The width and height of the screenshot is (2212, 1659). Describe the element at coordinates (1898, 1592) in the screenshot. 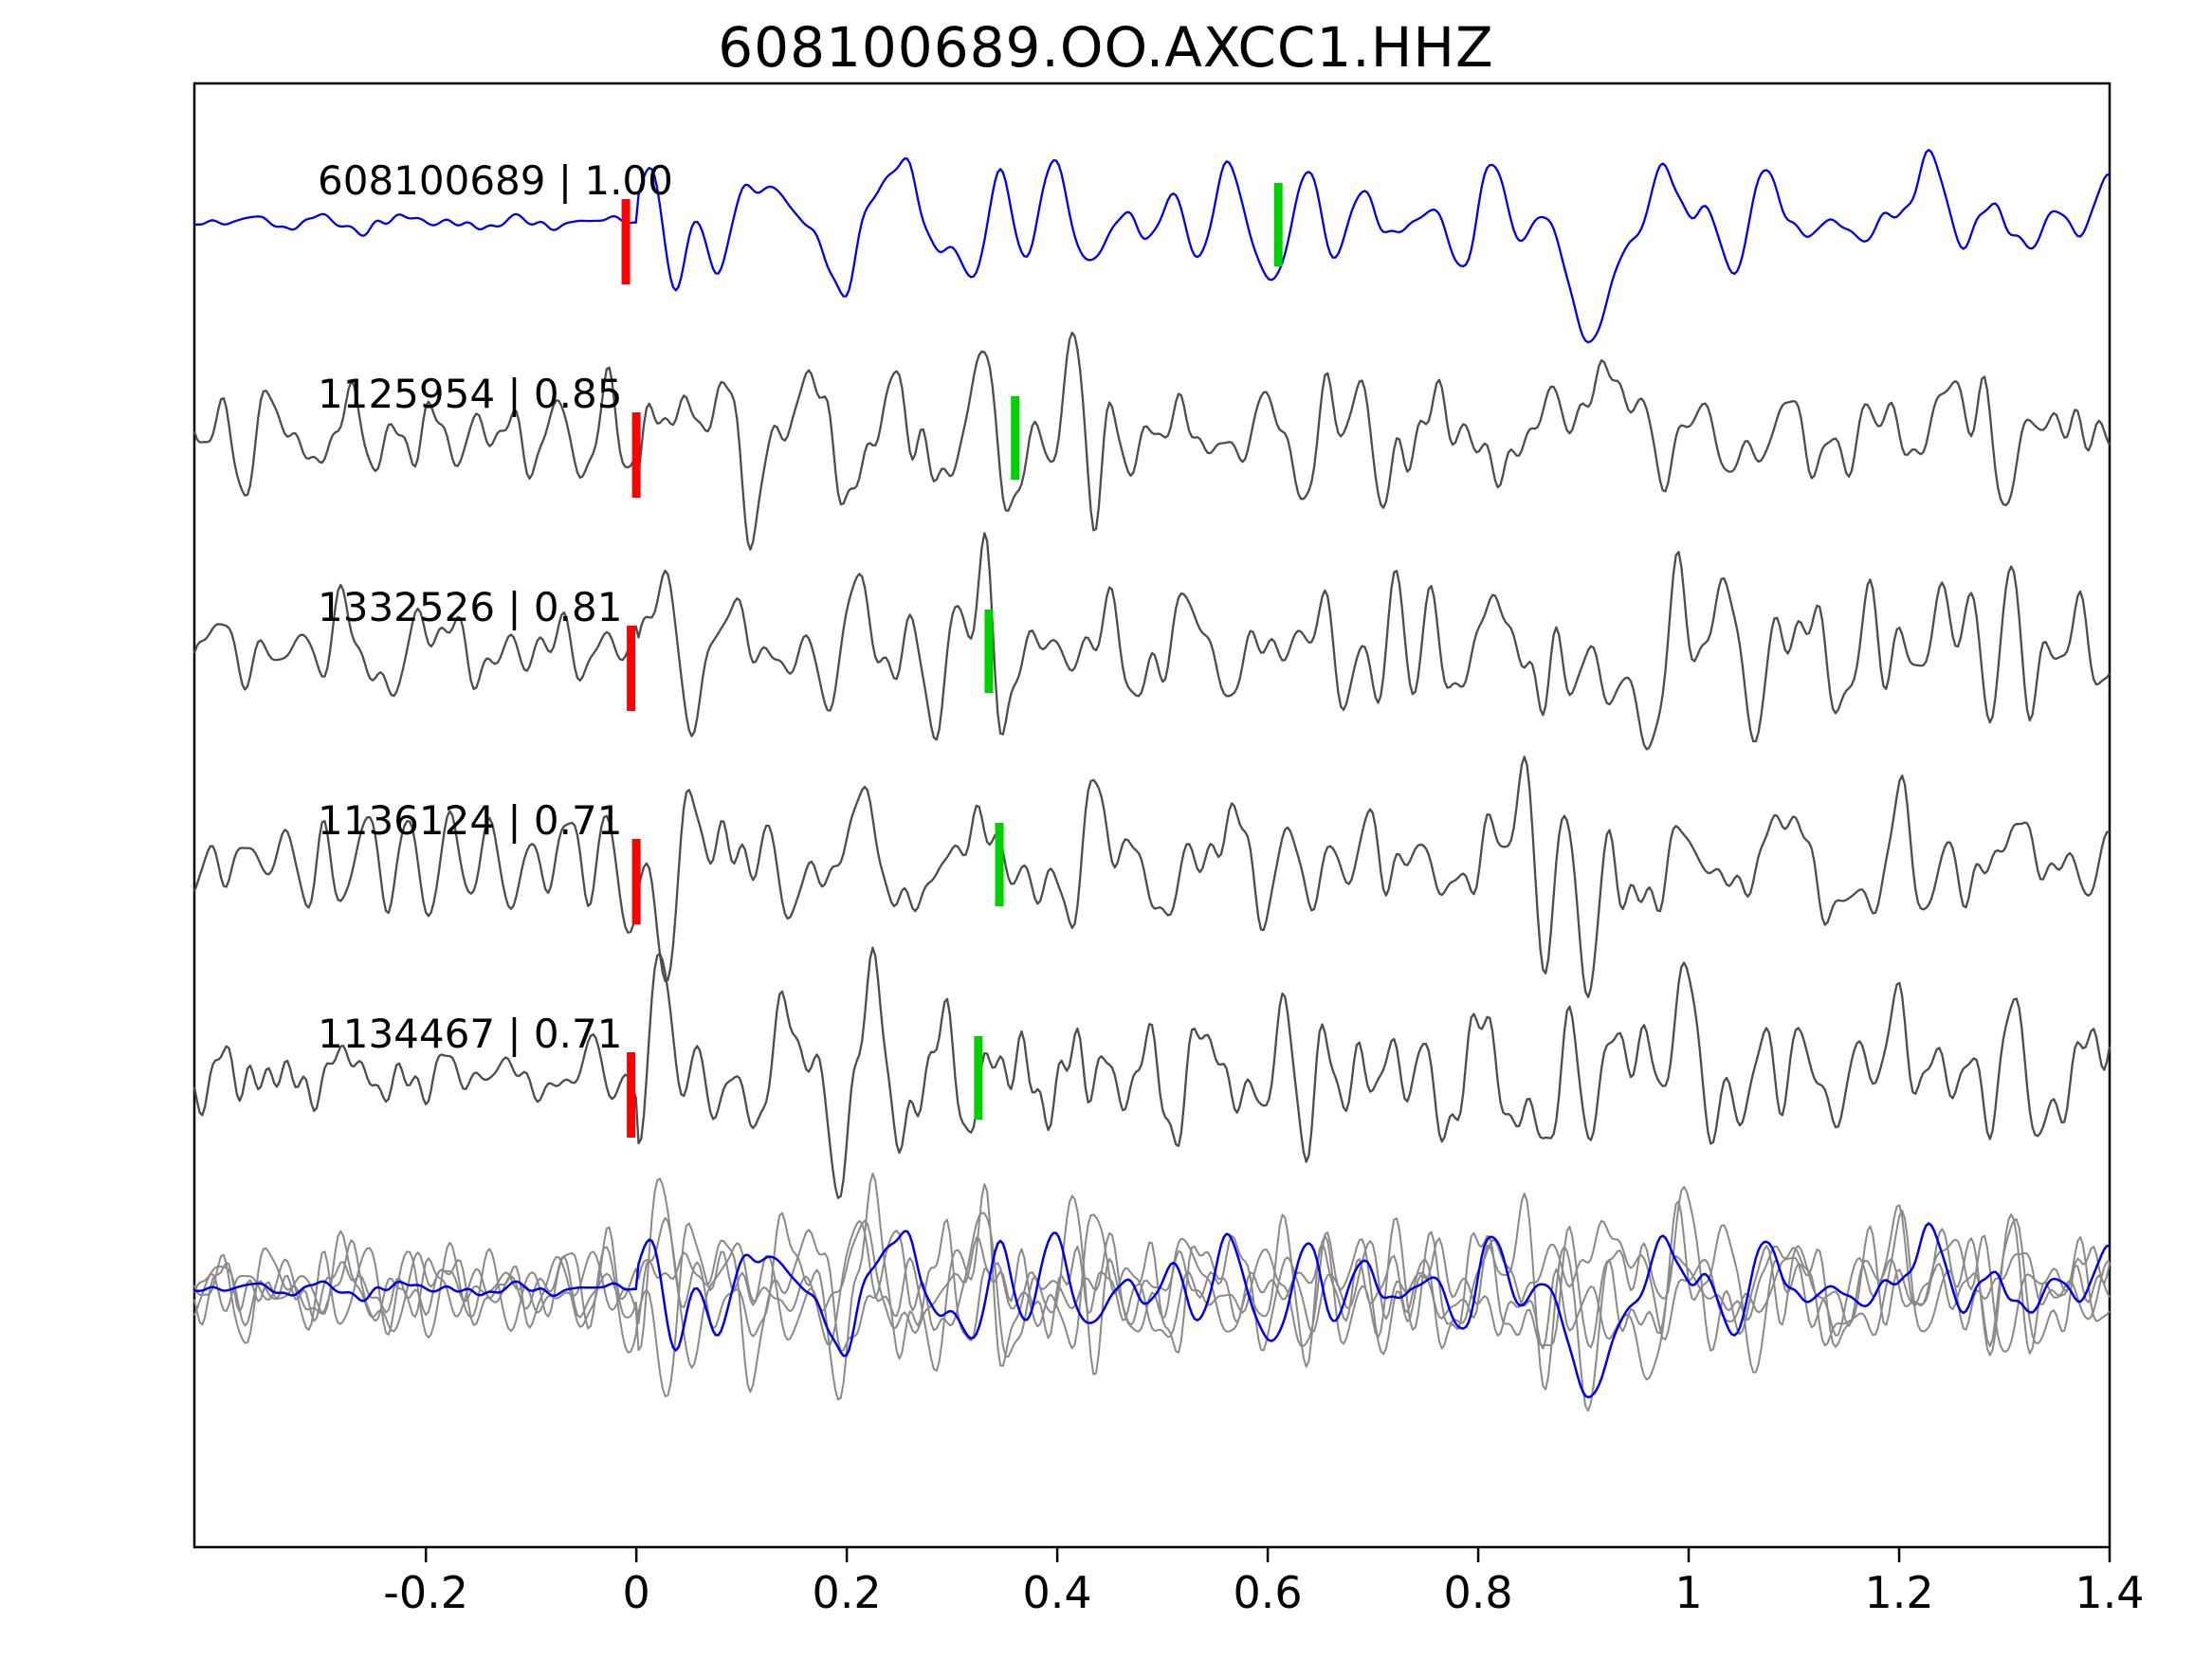

I see `x-tick-label: 1.2` at that location.